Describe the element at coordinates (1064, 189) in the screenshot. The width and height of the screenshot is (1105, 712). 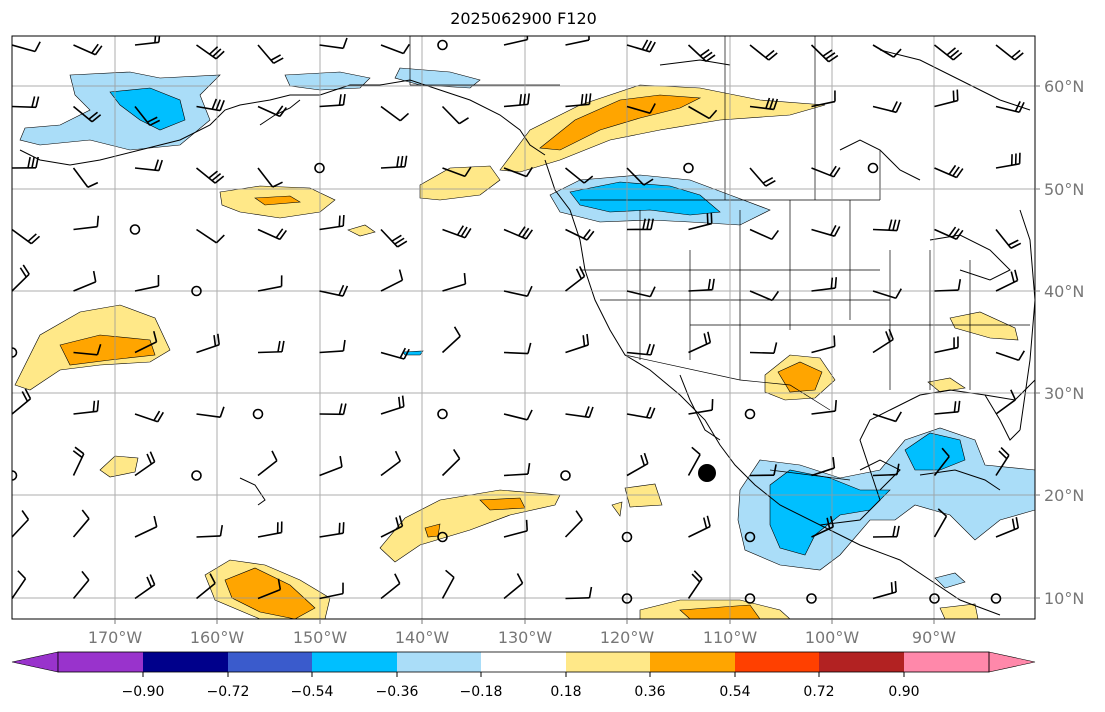
I see `lat-label: 50°N` at that location.